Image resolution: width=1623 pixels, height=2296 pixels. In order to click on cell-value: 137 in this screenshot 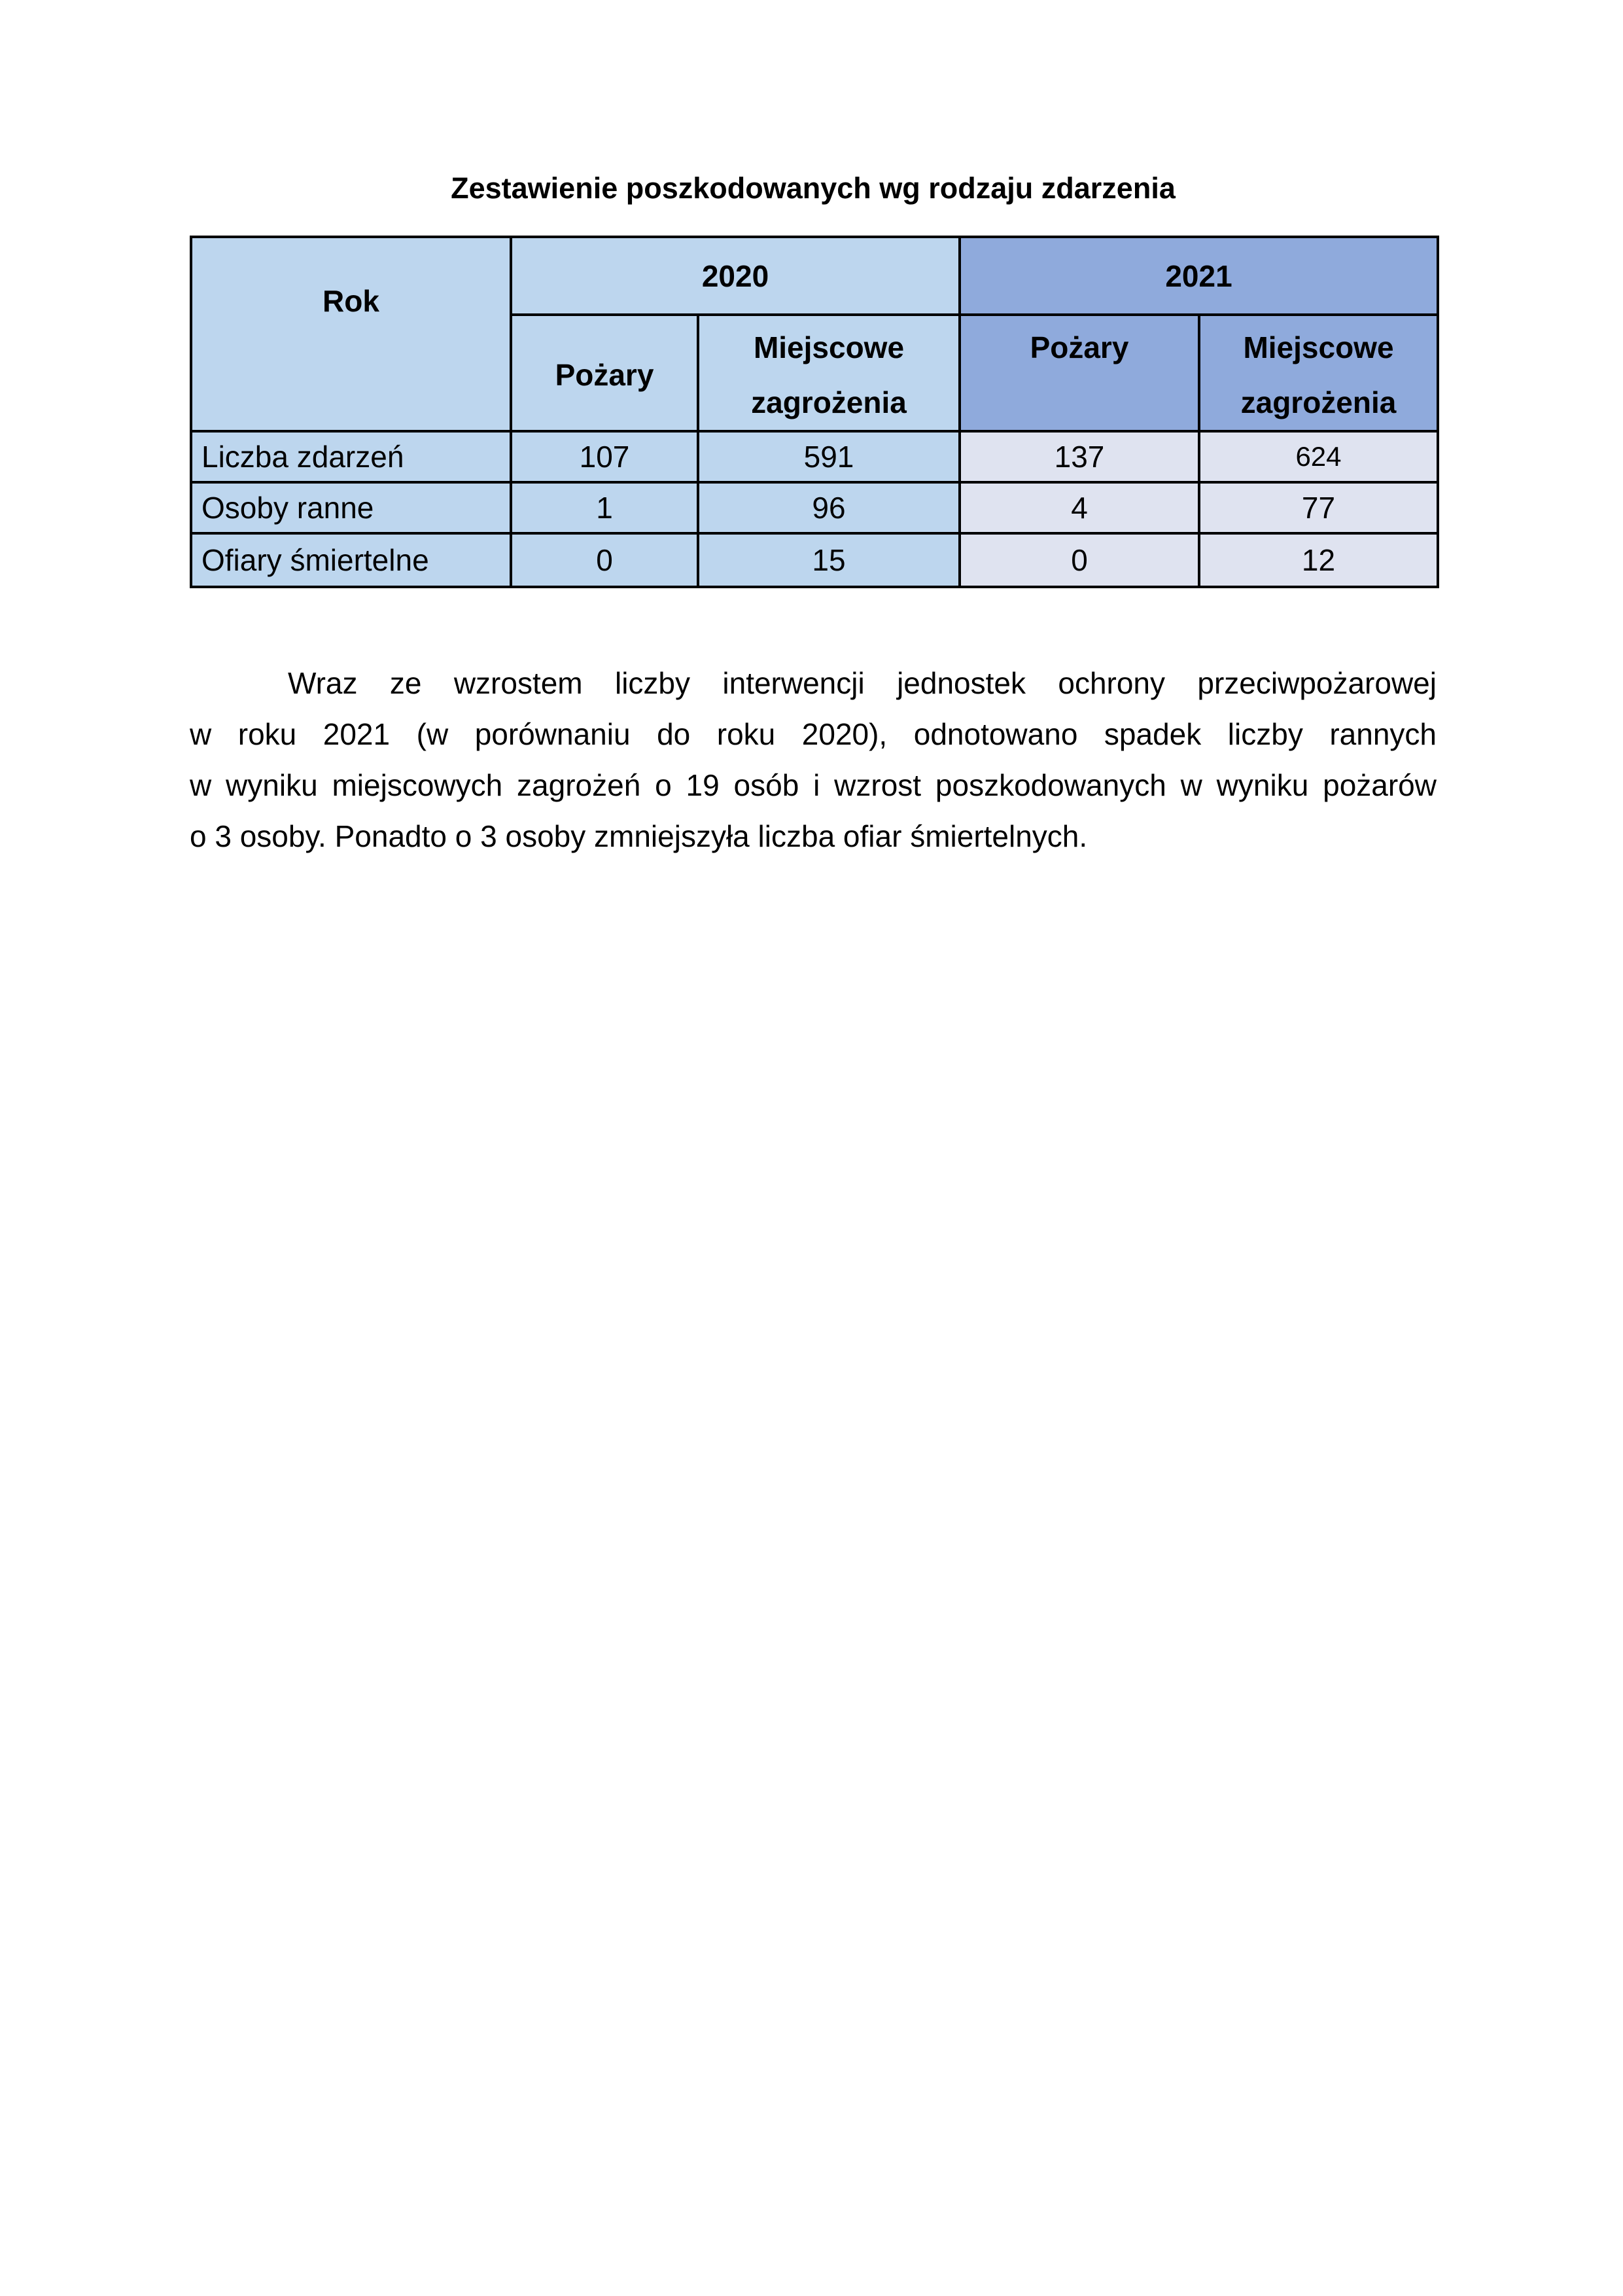, I will do `click(1079, 457)`.